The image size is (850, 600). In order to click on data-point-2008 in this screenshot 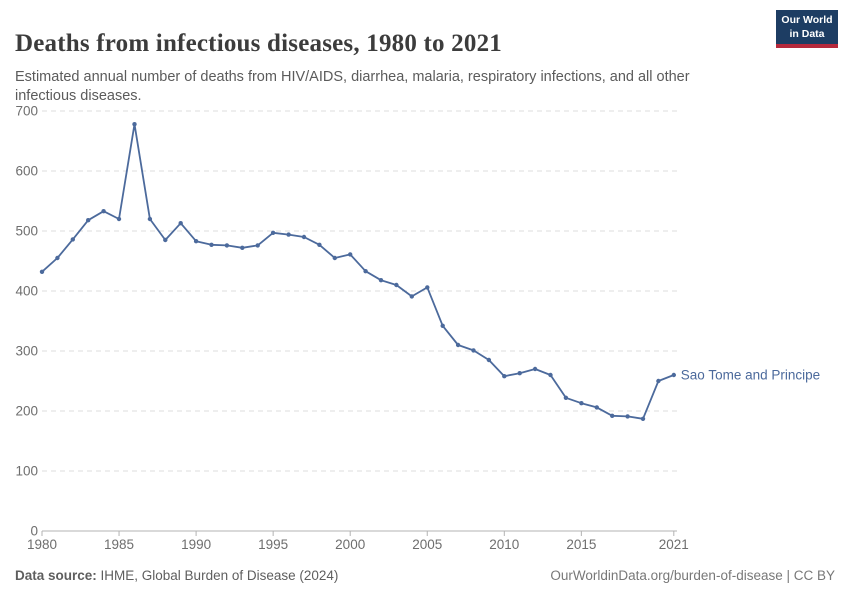, I will do `click(473, 350)`.